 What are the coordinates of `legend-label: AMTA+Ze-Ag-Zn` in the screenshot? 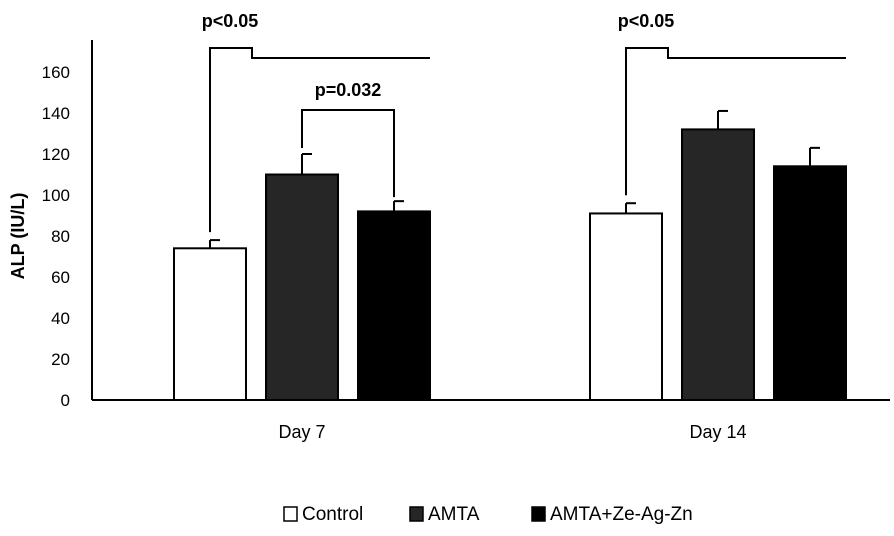 It's located at (621, 514).